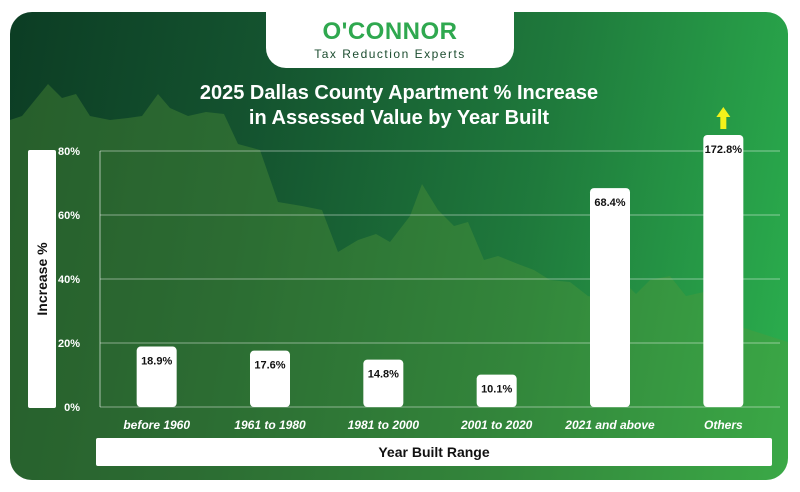  I want to click on bar-data-label: 10.1%, so click(496, 390).